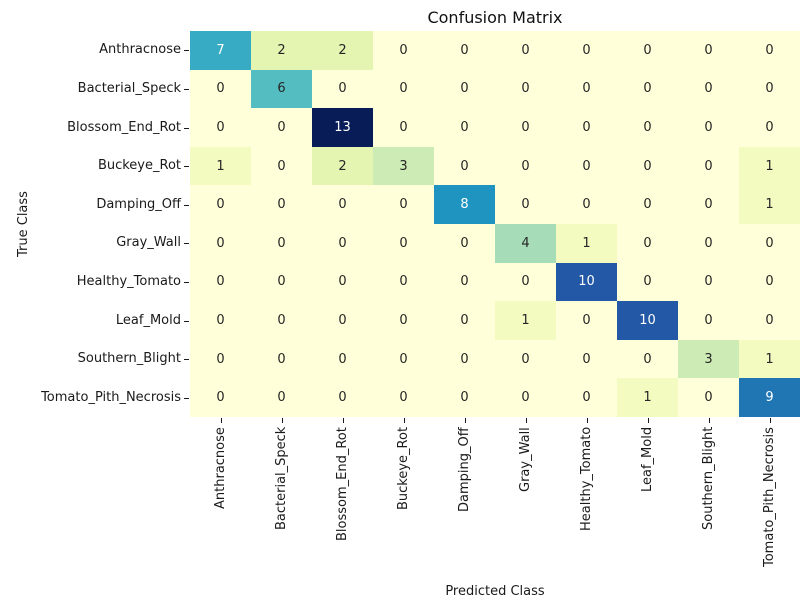  I want to click on y-tick-label: Leaf_Mold, so click(148, 320).